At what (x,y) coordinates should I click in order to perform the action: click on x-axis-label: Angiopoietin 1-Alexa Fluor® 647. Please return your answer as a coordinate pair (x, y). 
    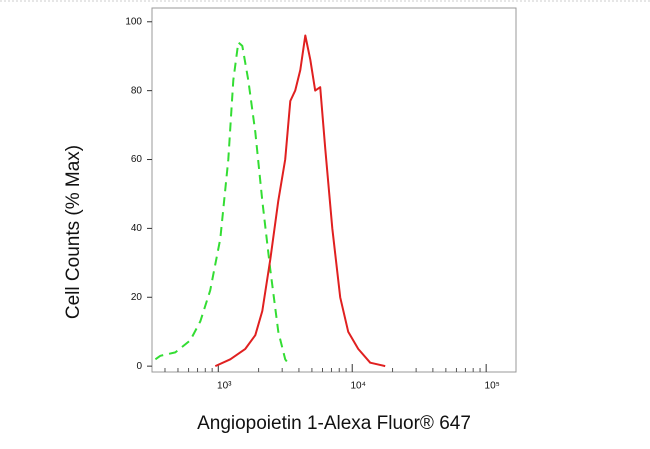
    Looking at the image, I should click on (334, 423).